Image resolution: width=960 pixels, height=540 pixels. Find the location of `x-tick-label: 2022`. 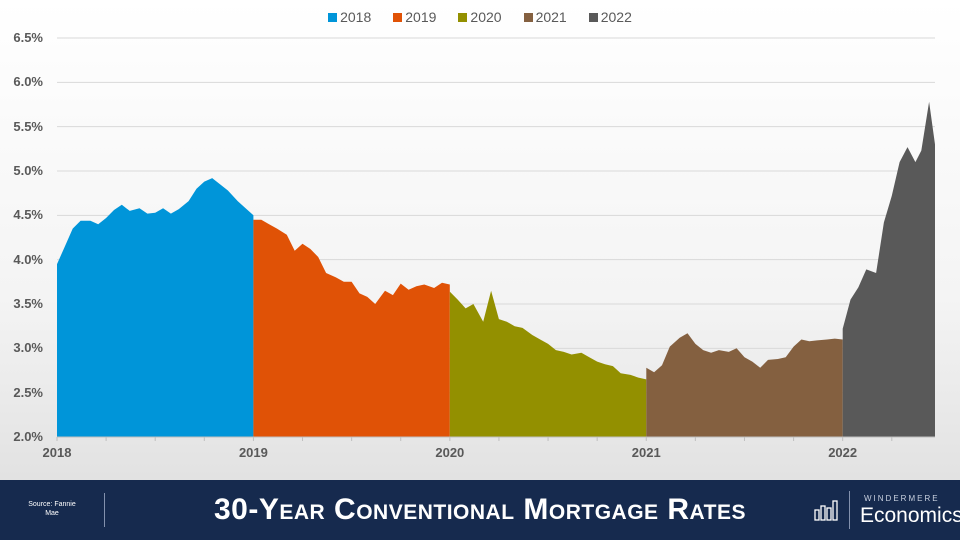

x-tick-label: 2022 is located at coordinates (843, 452).